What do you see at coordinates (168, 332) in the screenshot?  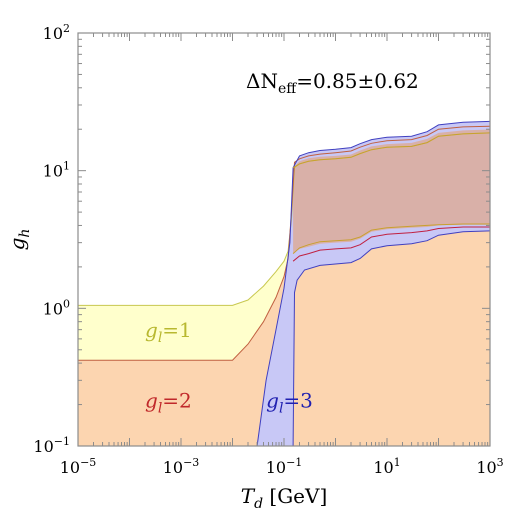 I see `series-label-1: gl=1` at bounding box center [168, 332].